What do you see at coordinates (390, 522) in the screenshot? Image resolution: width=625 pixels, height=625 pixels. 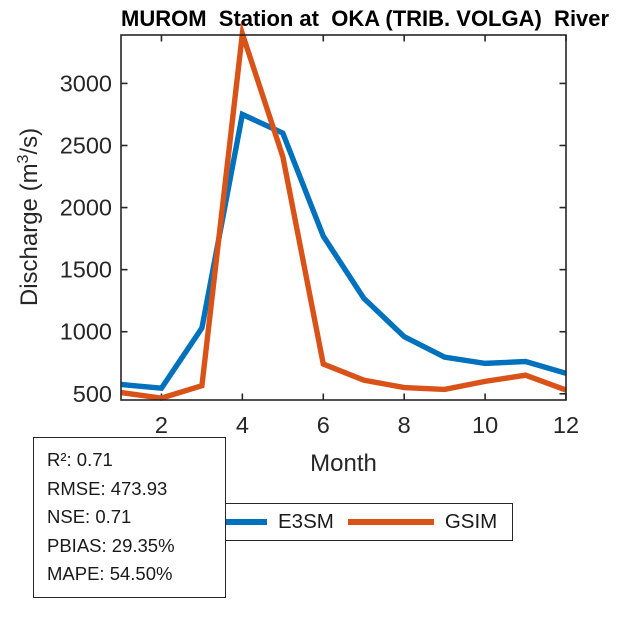 I see `legend-line-gsim-icon` at bounding box center [390, 522].